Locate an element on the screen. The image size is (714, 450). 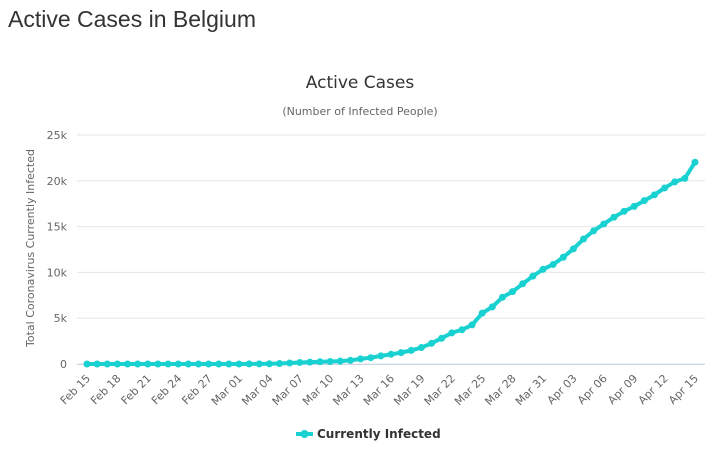
x-tick-label: Feb 24 is located at coordinates (166, 389).